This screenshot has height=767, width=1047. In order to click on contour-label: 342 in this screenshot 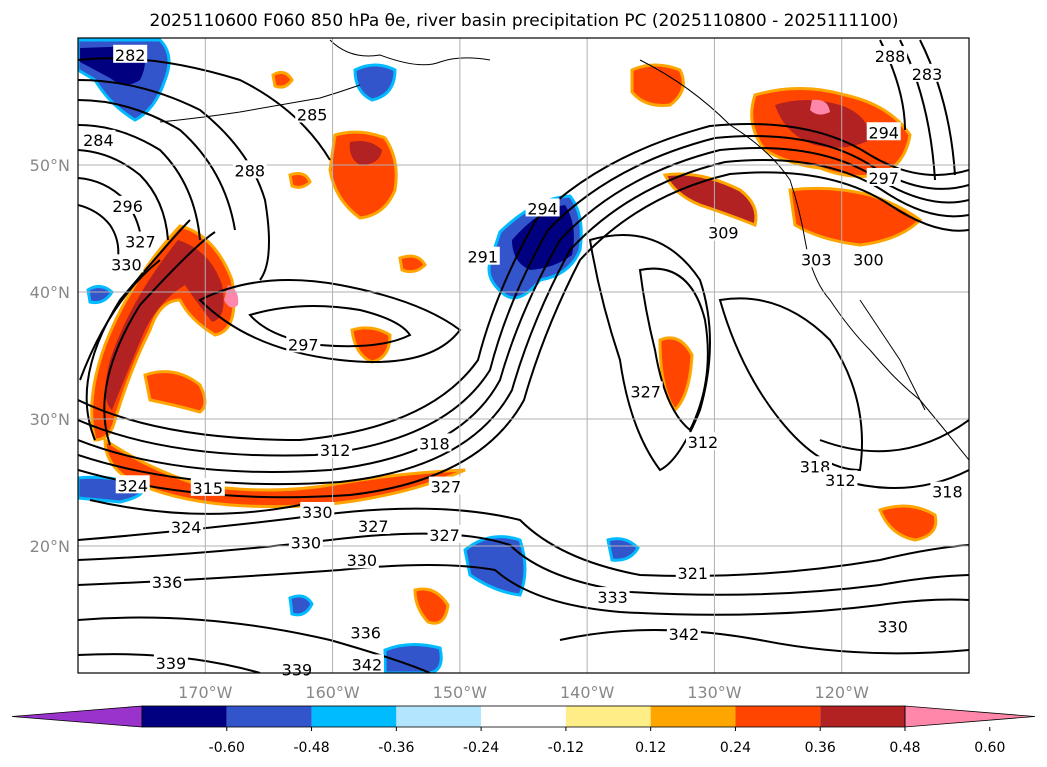, I will do `click(367, 664)`.